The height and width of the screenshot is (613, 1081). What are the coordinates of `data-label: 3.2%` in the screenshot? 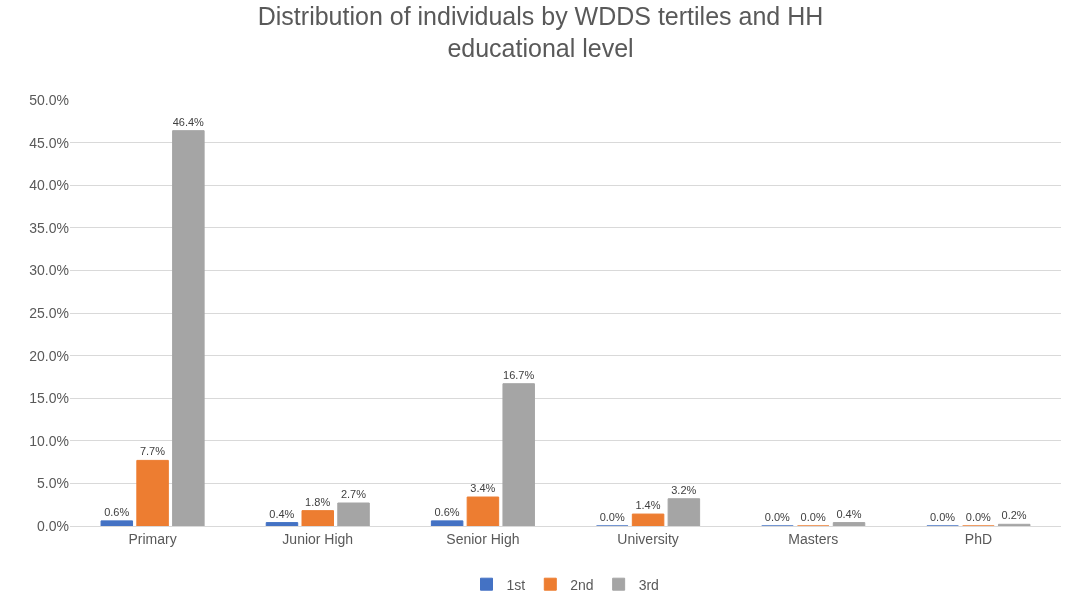 It's located at (684, 489).